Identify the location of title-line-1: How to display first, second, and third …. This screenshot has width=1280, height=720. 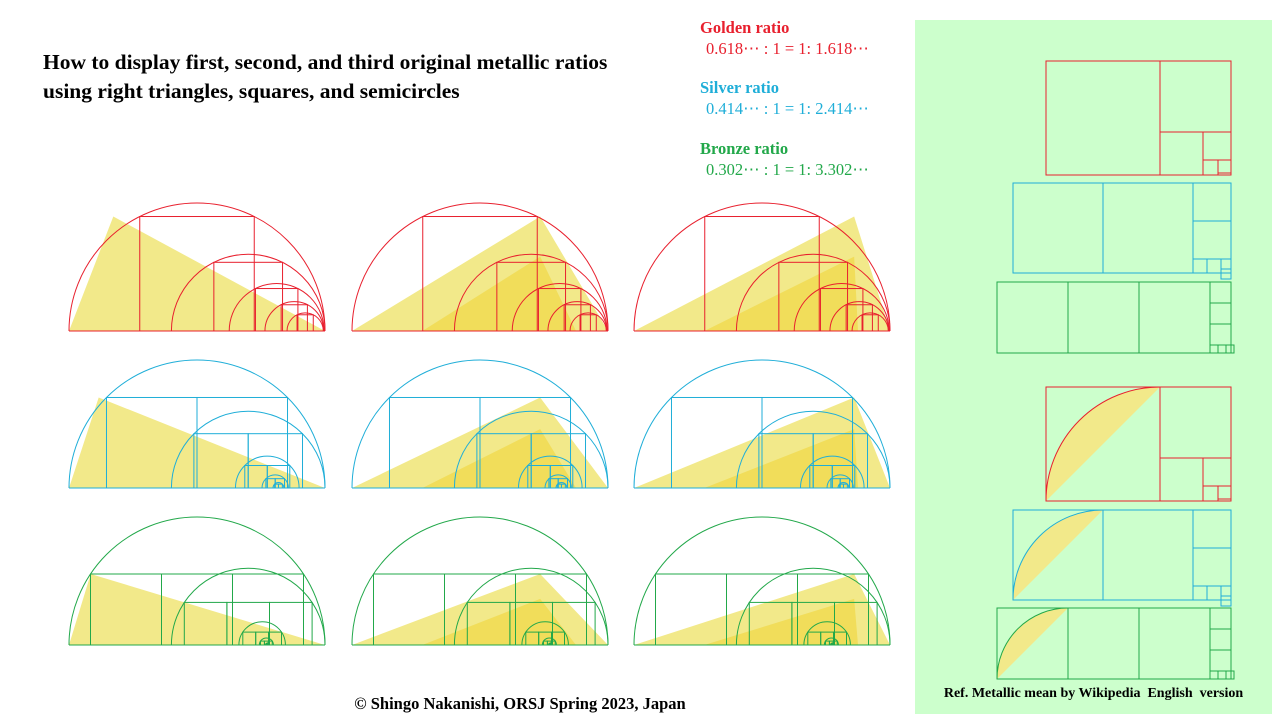
(325, 62).